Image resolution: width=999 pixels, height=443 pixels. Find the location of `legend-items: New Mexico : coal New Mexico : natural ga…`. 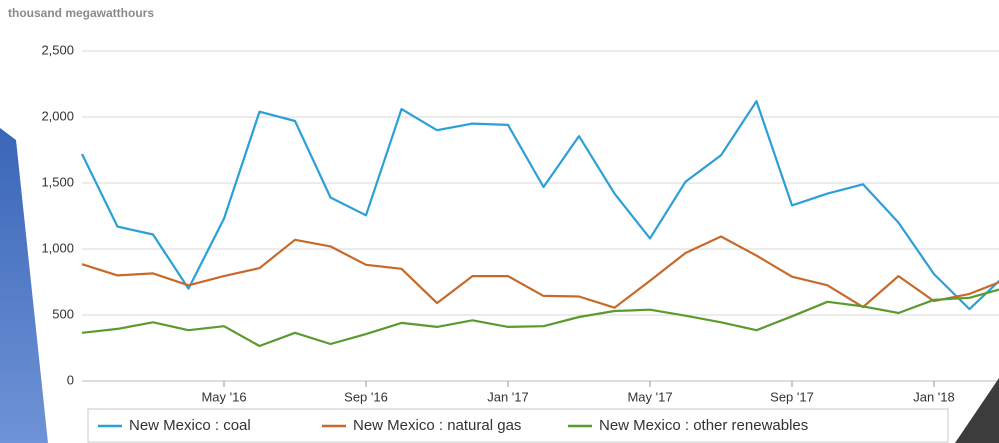

legend-items: New Mexico : coal New Mexico : natural ga… is located at coordinates (453, 425).